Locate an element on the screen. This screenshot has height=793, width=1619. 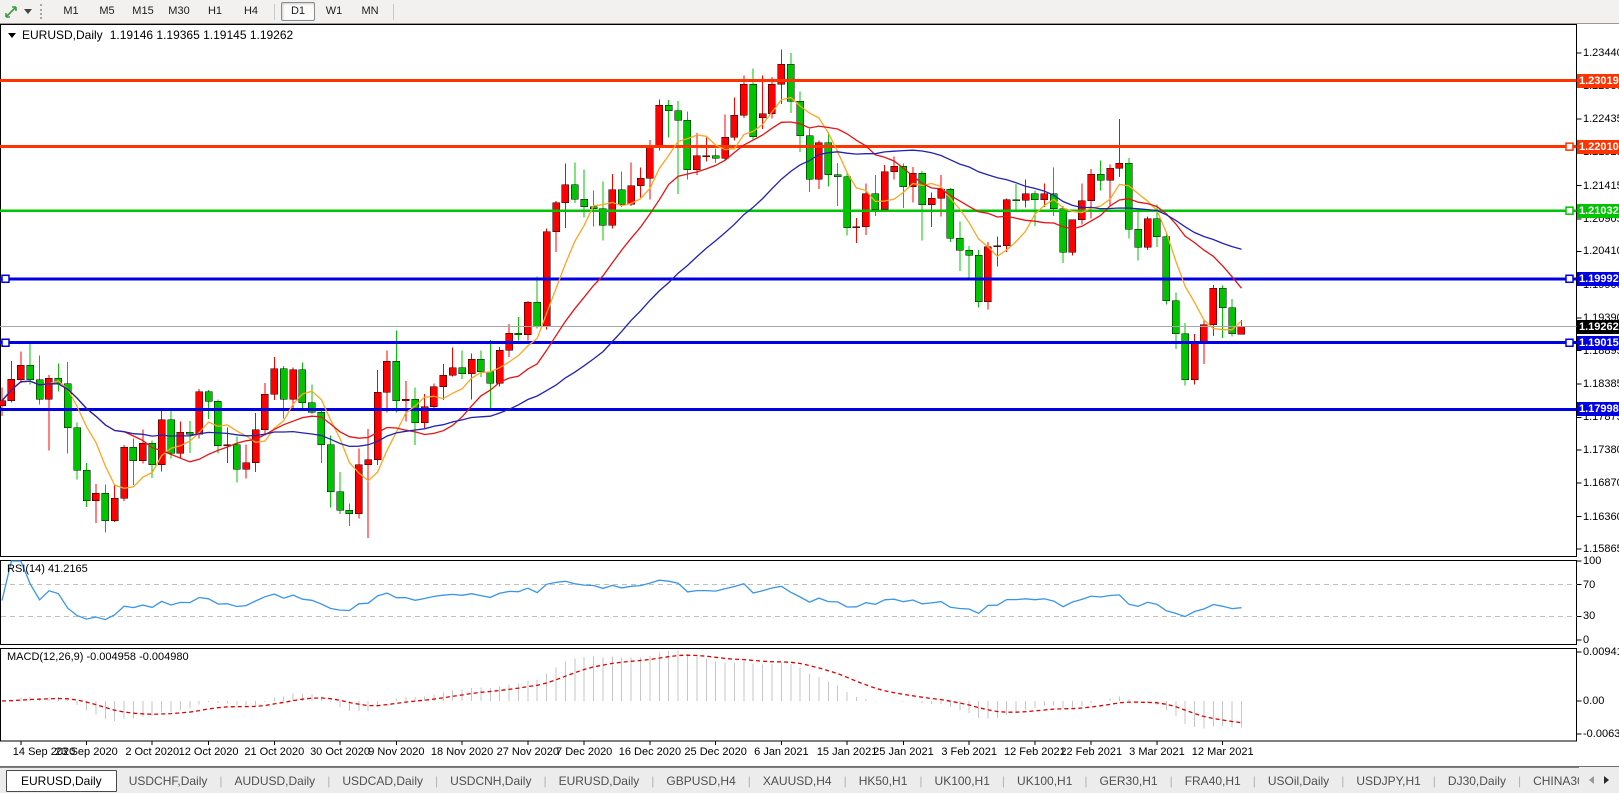
tab-item-13: USOil,Daily is located at coordinates (1298, 781).